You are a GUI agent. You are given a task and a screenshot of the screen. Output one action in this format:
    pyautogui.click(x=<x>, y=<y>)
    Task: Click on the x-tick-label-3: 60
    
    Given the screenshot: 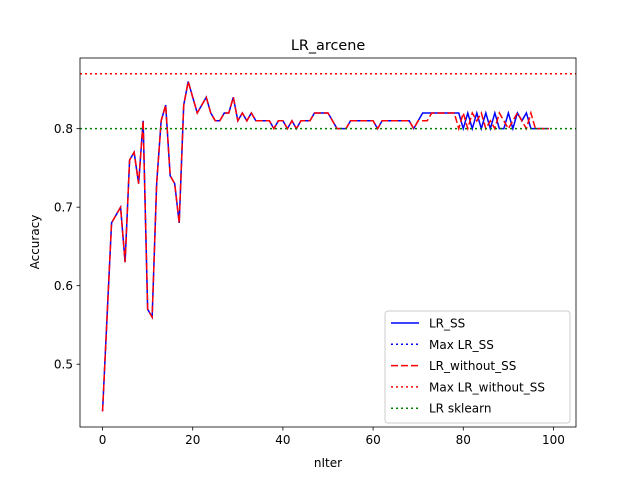 What is the action you would take?
    pyautogui.click(x=372, y=440)
    